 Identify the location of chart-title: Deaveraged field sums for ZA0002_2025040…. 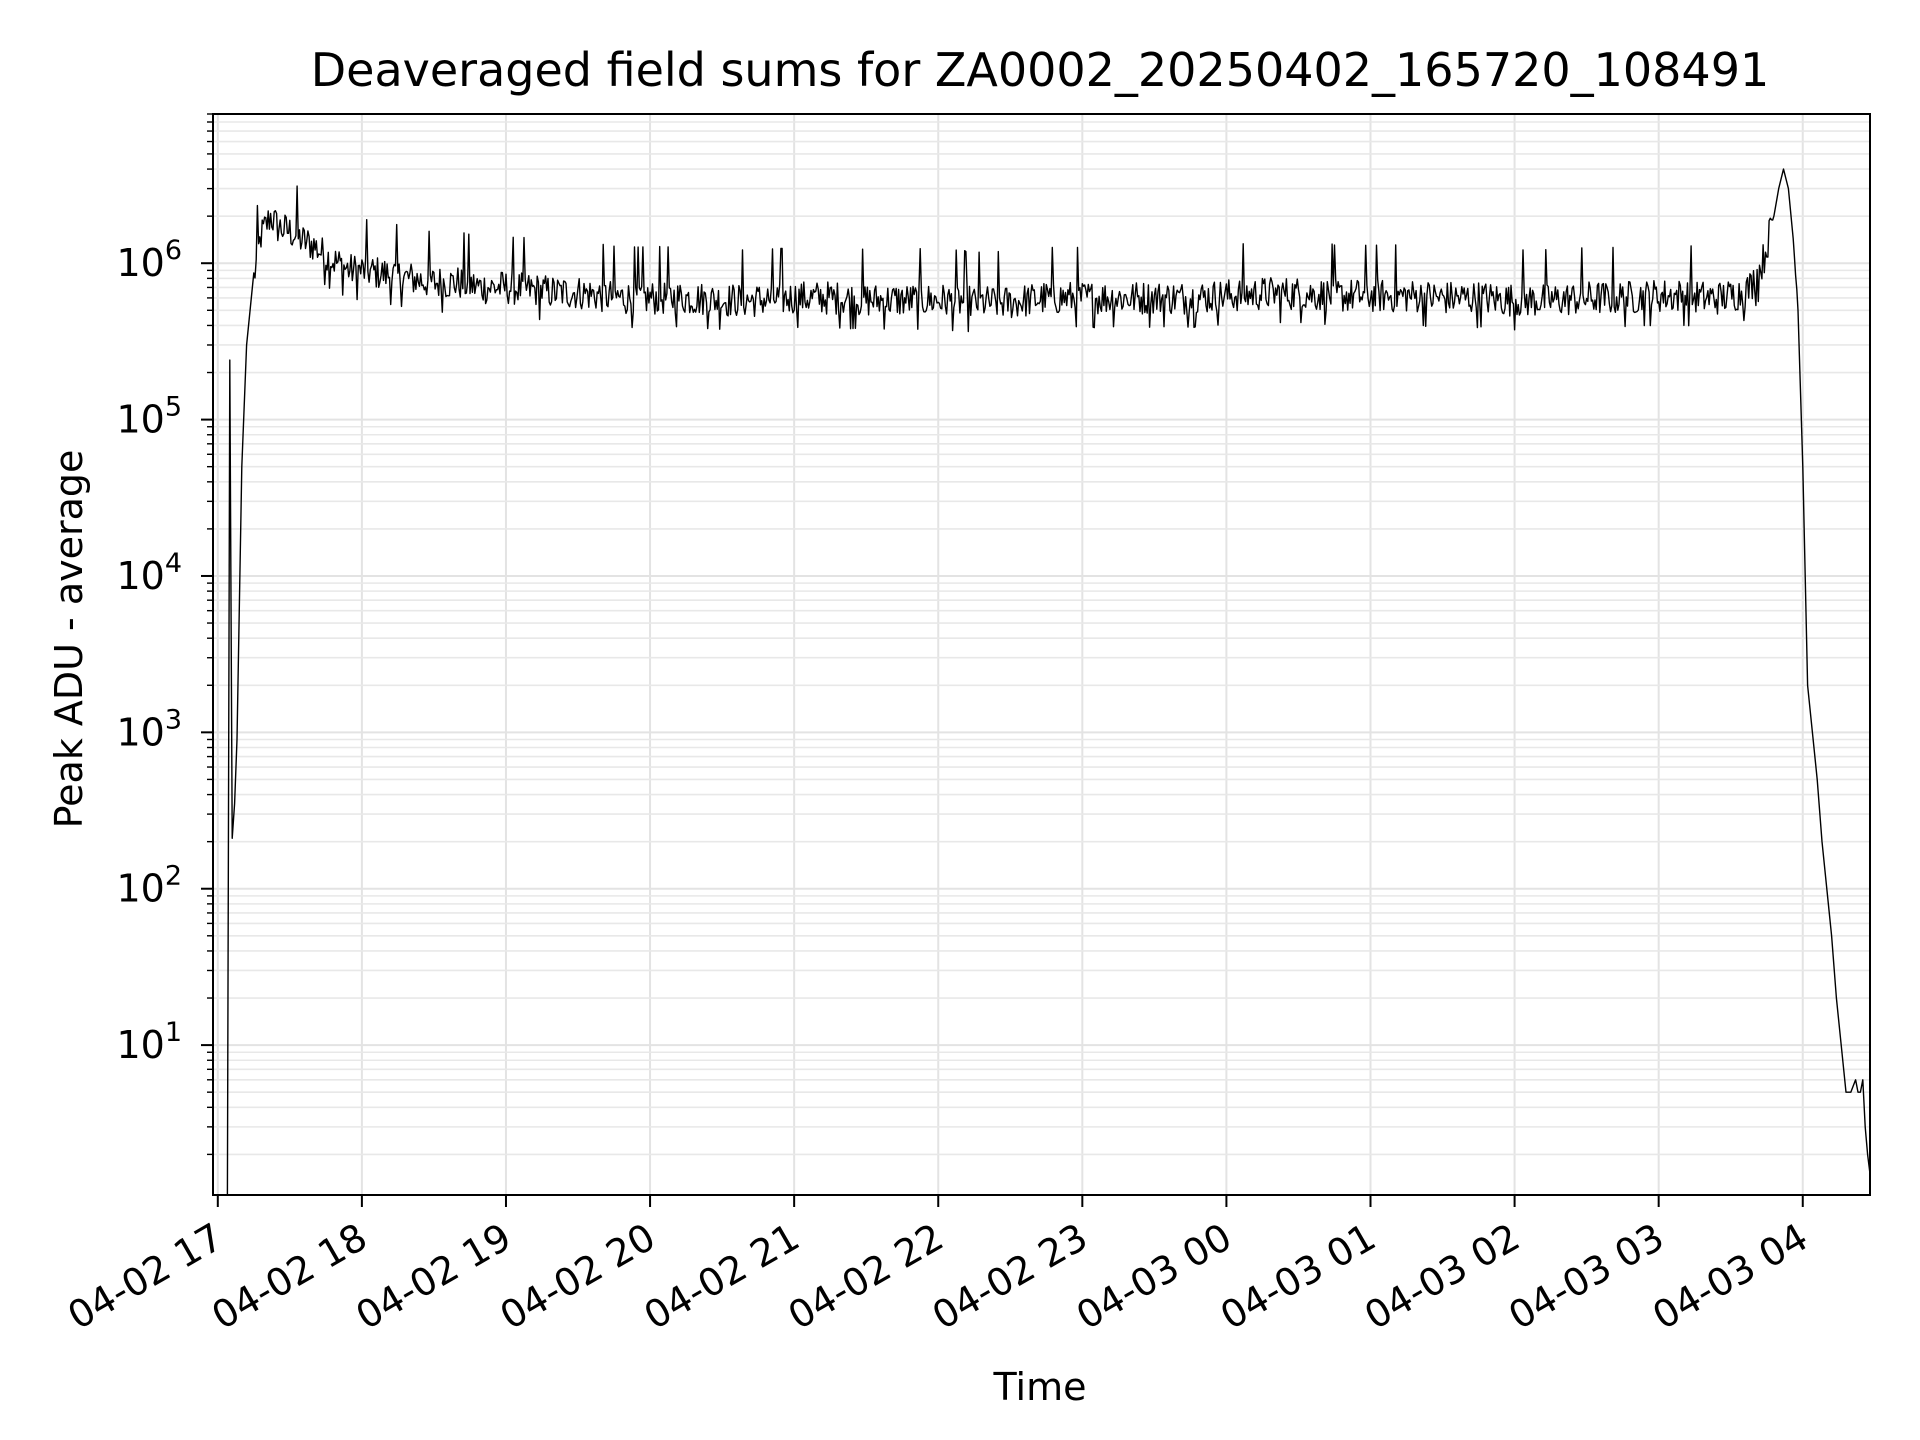
(1040, 70).